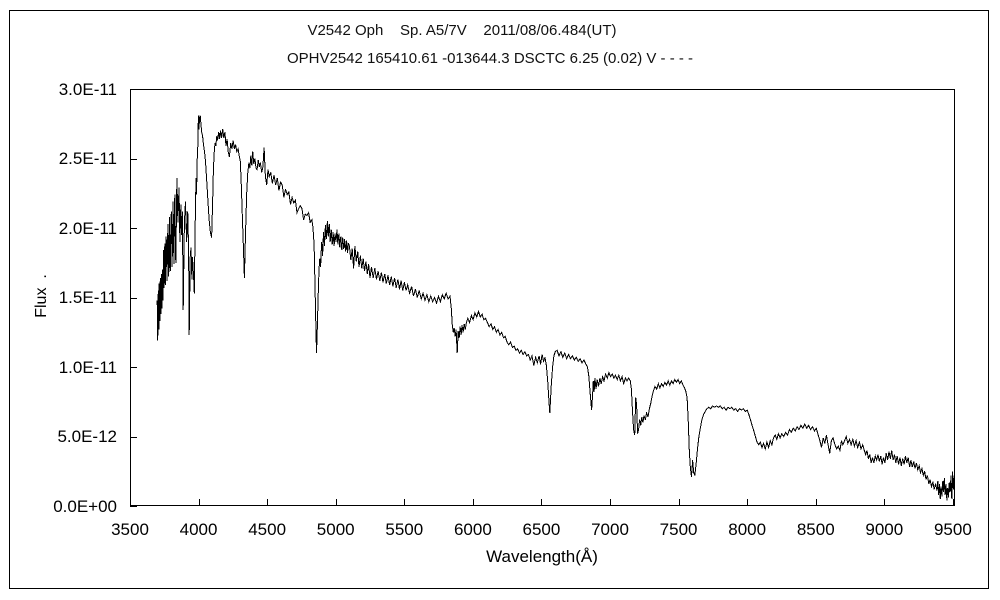 The width and height of the screenshot is (1000, 600). What do you see at coordinates (130, 529) in the screenshot?
I see `x-tick-label: 3500` at bounding box center [130, 529].